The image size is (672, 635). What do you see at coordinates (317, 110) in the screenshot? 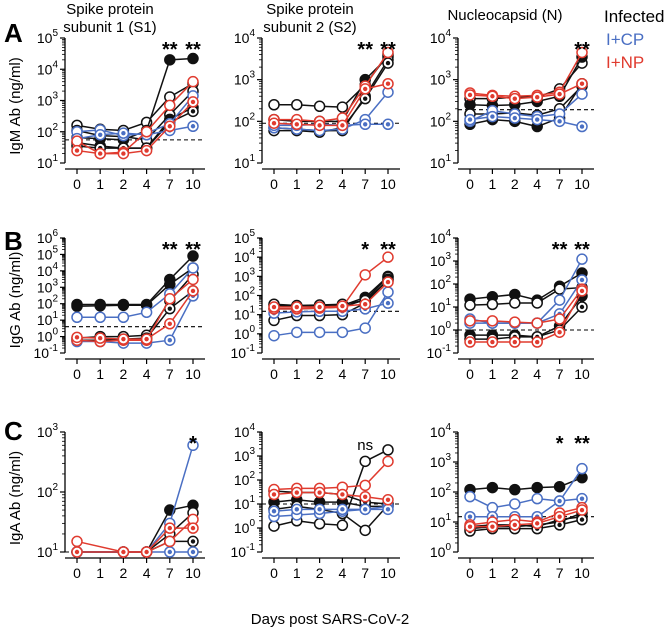
I see `panel-A2: 10¹ 10² 10³ 10⁴ 0 1 2 4 7 10 ** **` at bounding box center [317, 110].